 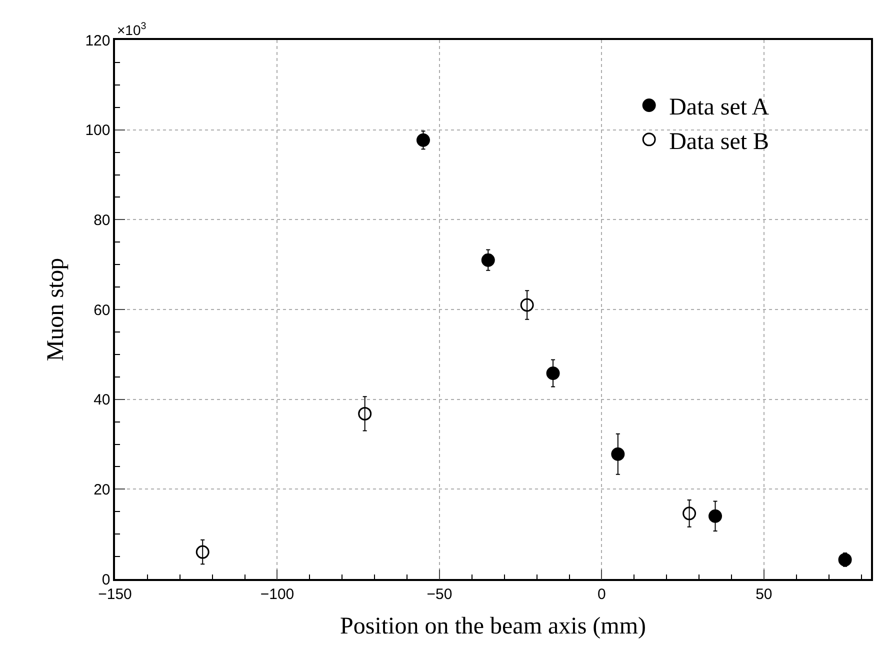 I want to click on text: ×10$^{3}$, so click(x=132, y=29).